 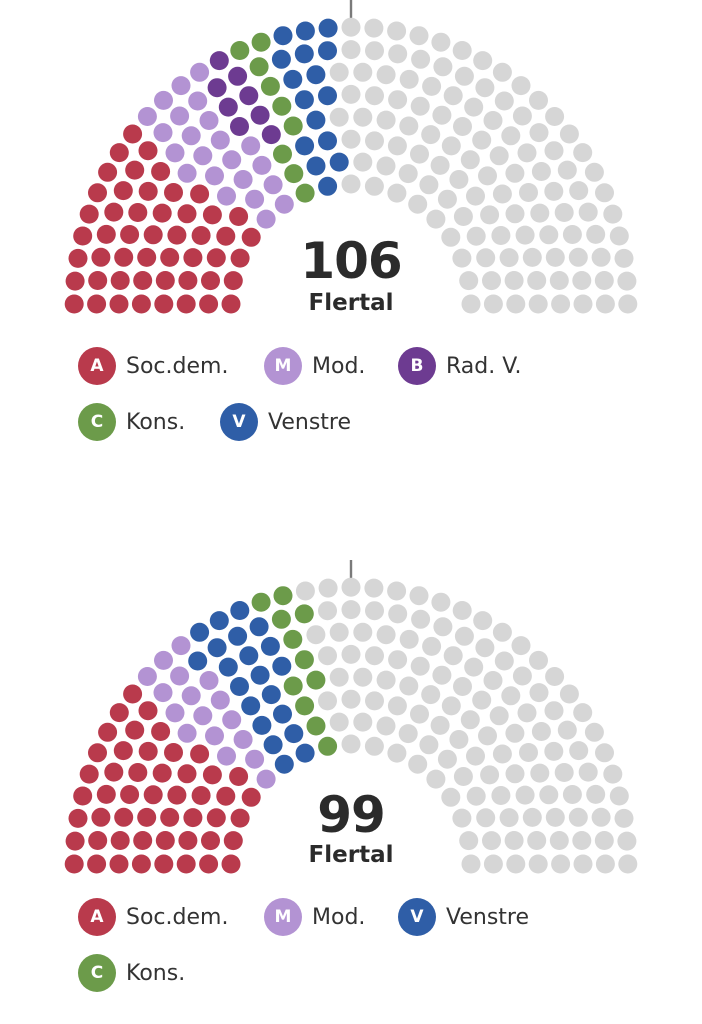 What do you see at coordinates (339, 917) in the screenshot?
I see `legend-label: Mod.` at bounding box center [339, 917].